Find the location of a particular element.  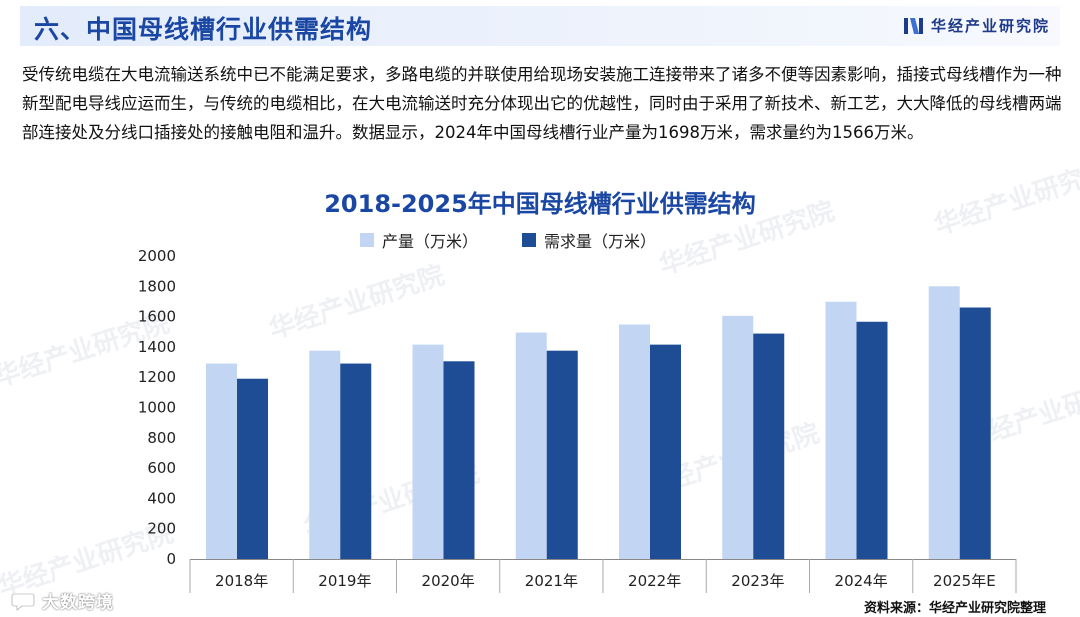

y-tick-label: 1600 is located at coordinates (157, 317).